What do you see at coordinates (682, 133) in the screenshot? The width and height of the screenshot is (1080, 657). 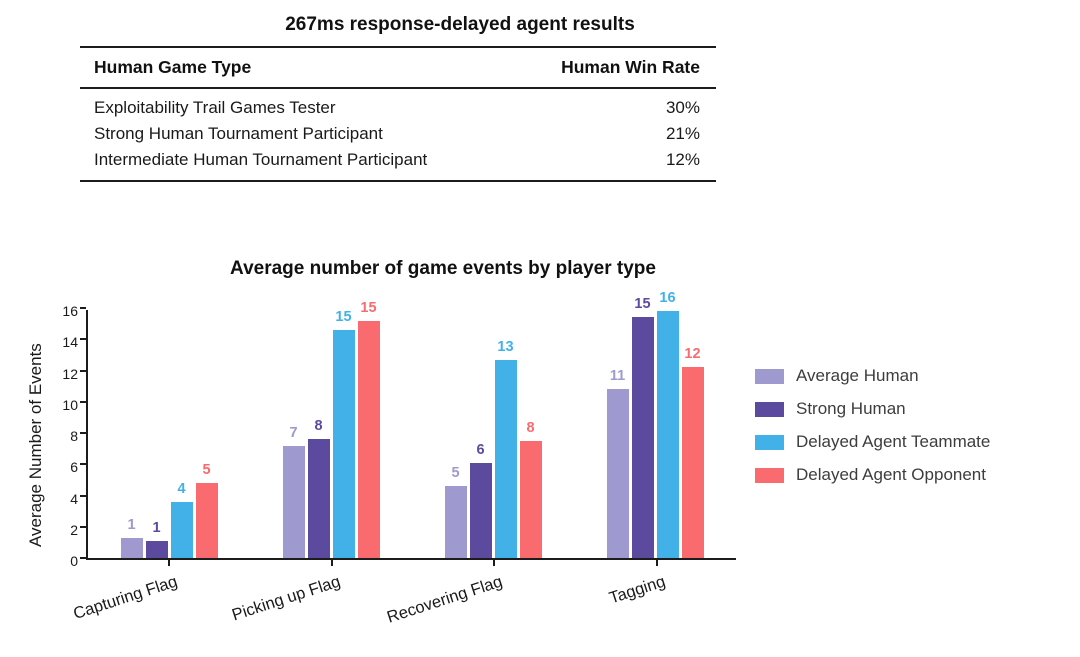 I see `win-rate-cell: 21%` at bounding box center [682, 133].